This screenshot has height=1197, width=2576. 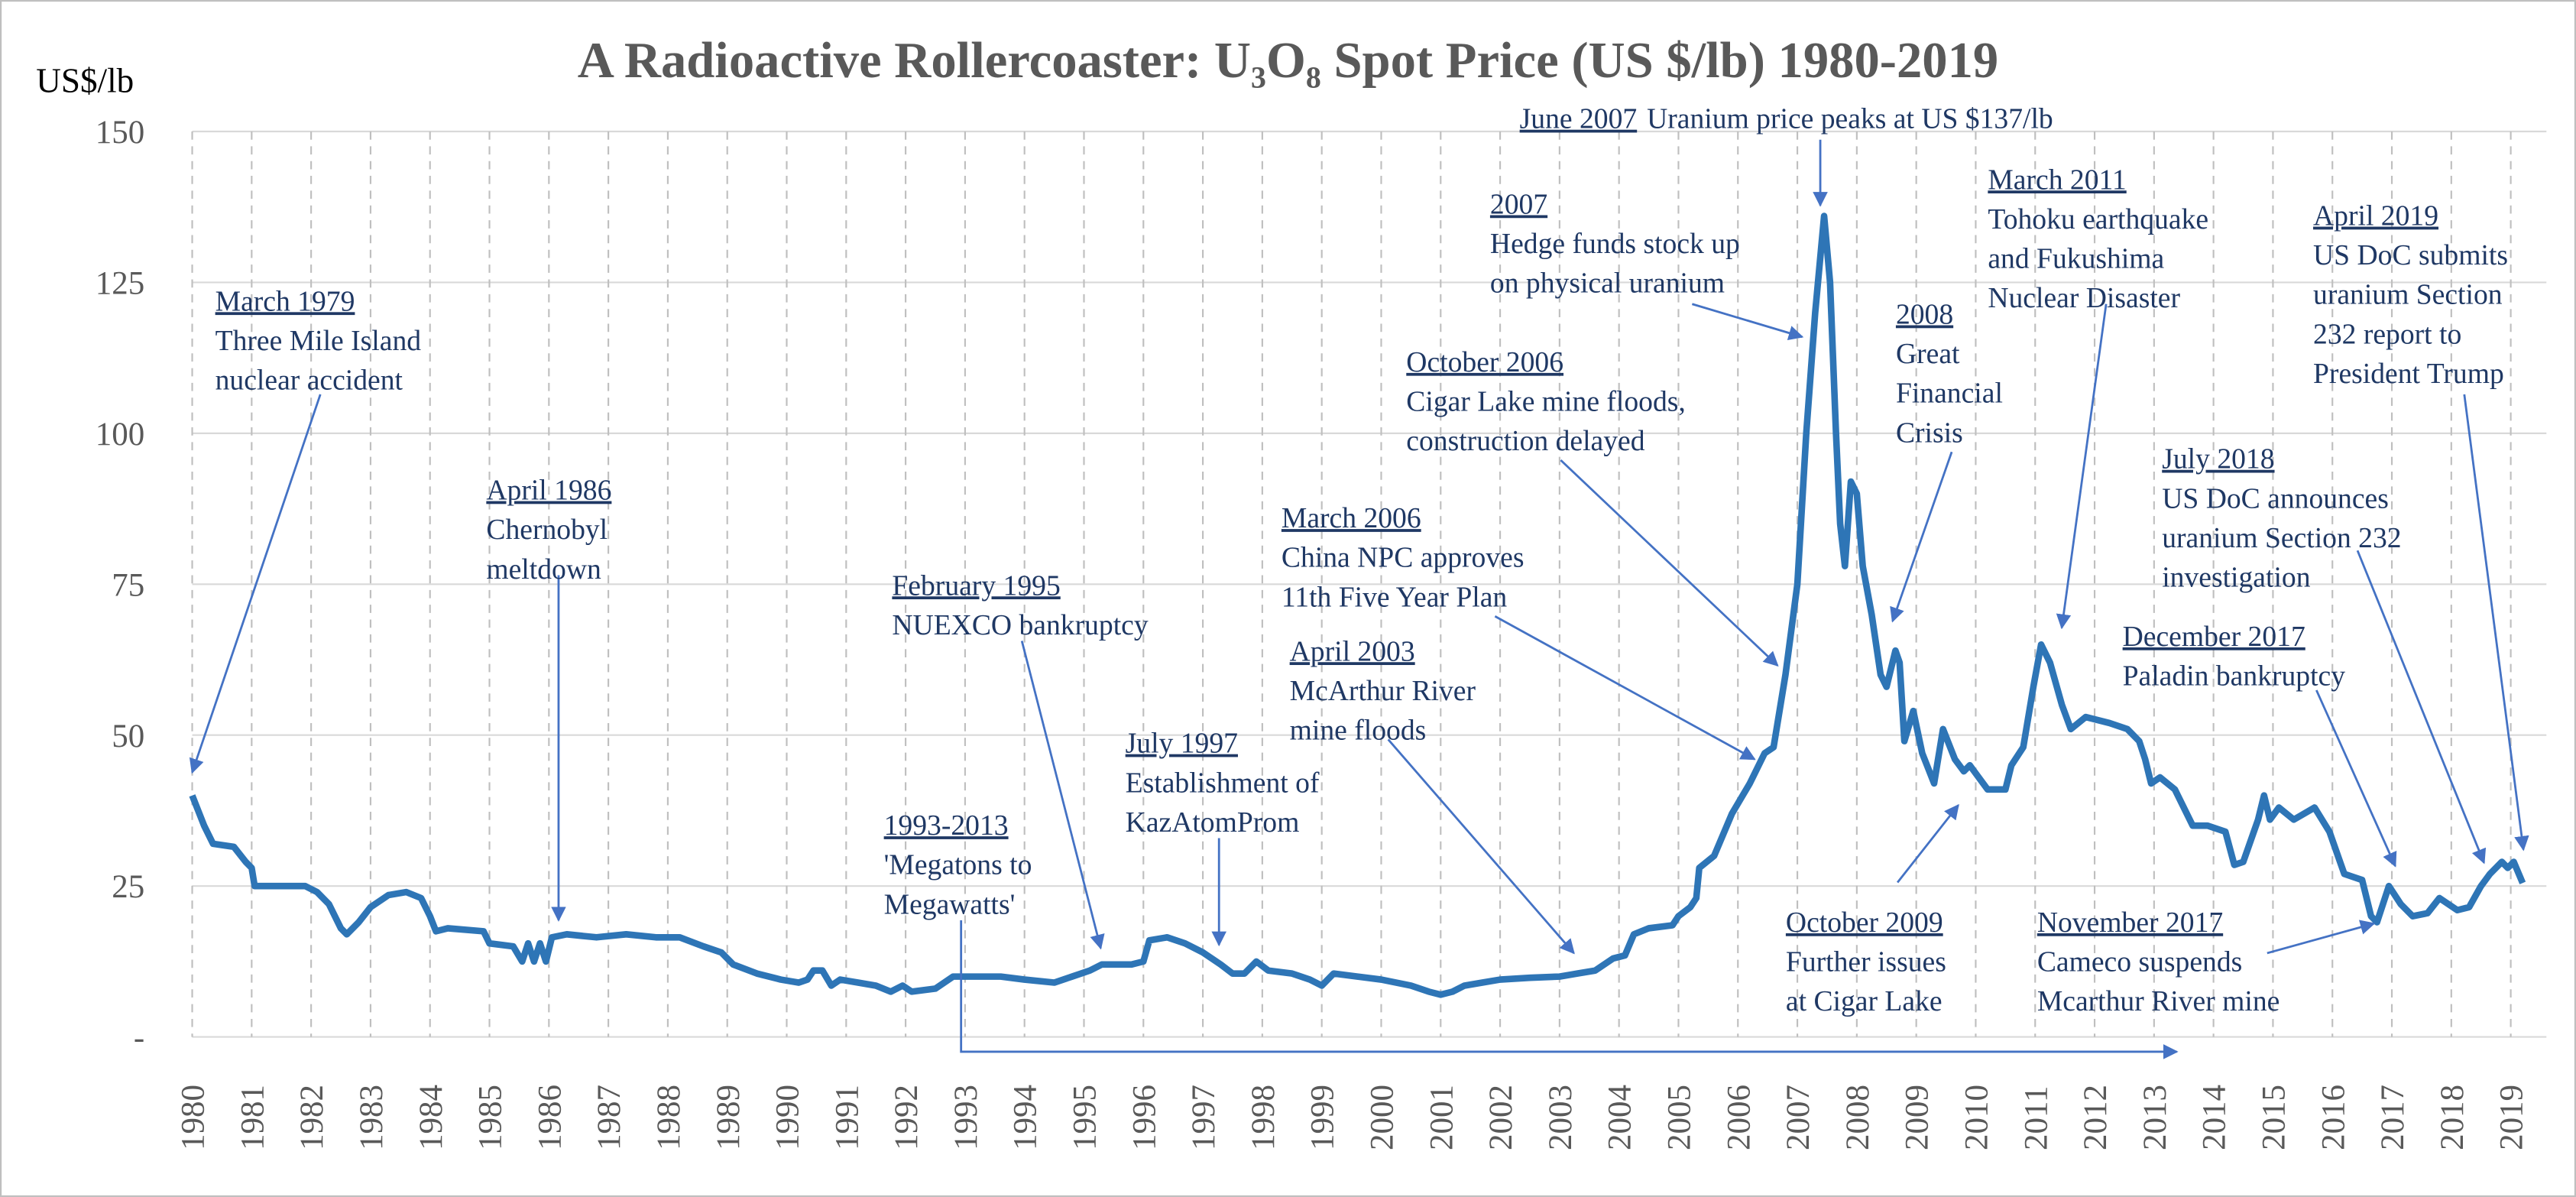 What do you see at coordinates (1358, 730) in the screenshot?
I see `annotation-text: mine floods` at bounding box center [1358, 730].